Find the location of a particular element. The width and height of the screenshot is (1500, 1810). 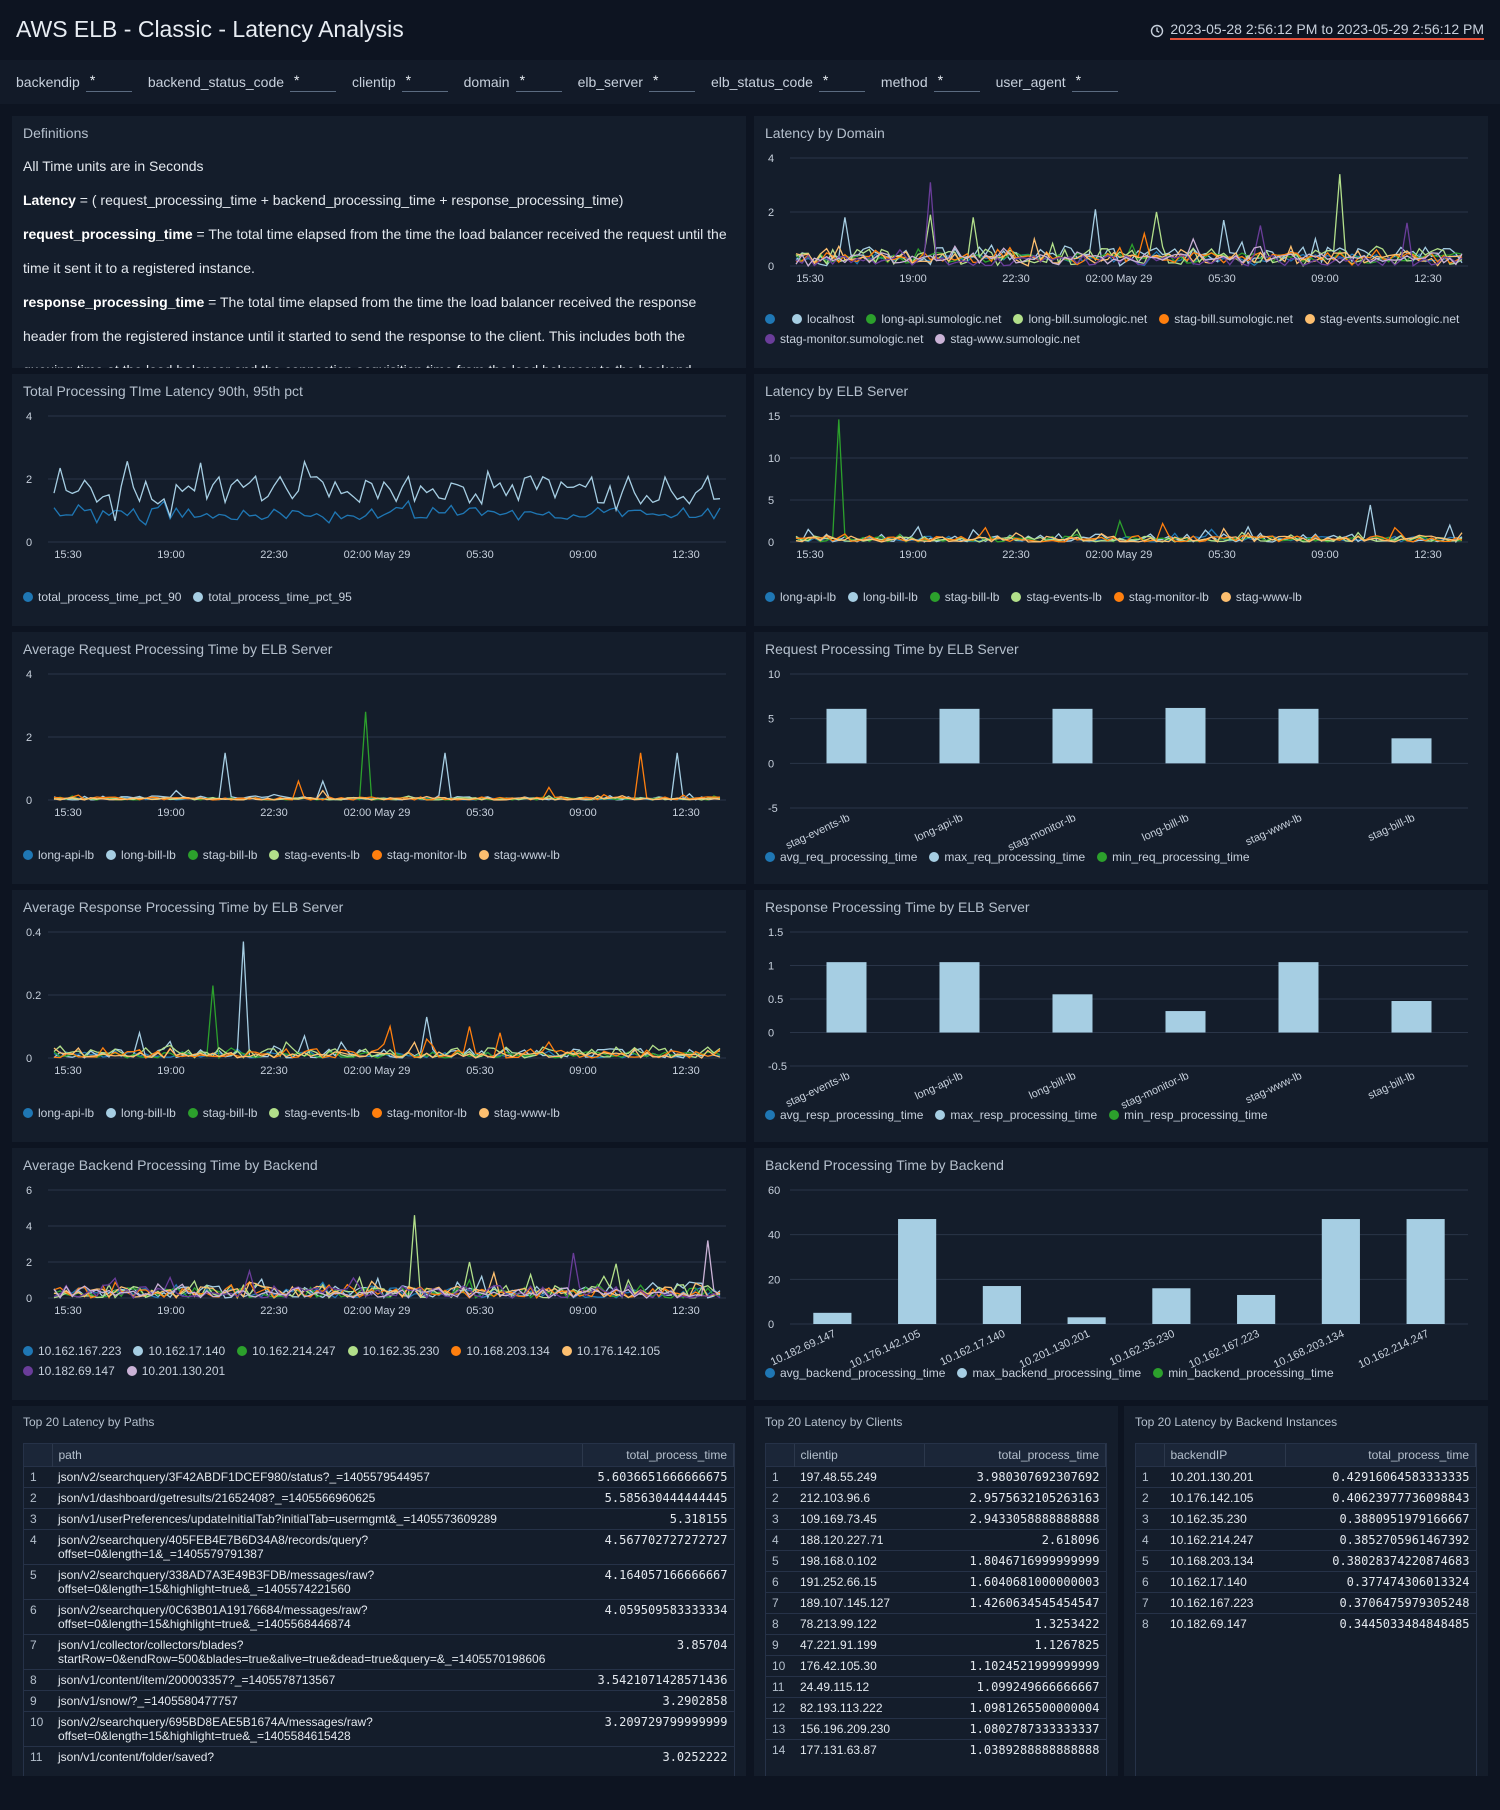

legend-item: 10.201.130.201 is located at coordinates (175, 1371).